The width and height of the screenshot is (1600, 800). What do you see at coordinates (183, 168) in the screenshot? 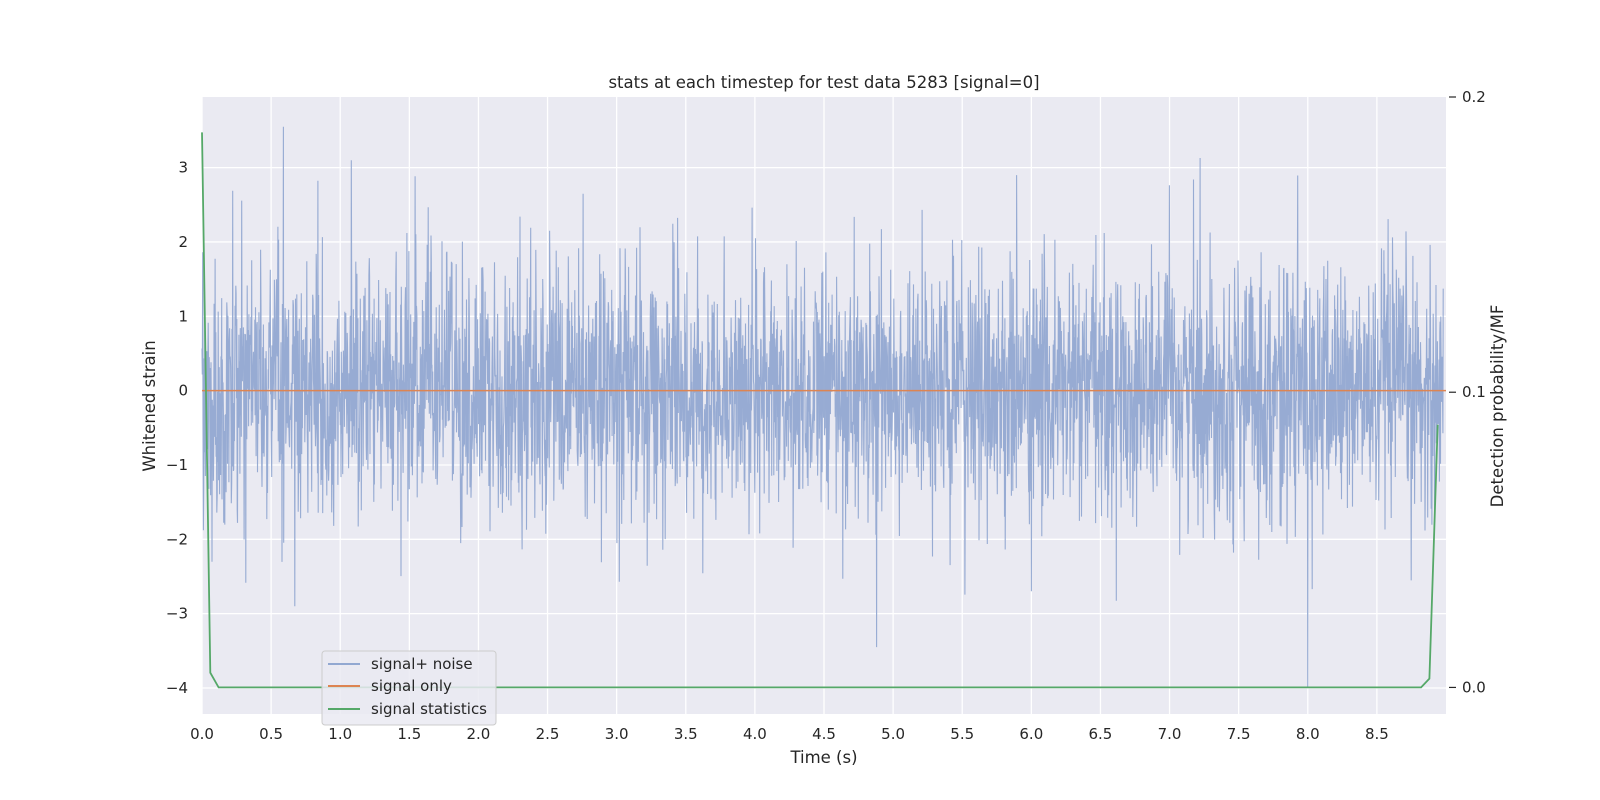
I see `y-tick-label: 3` at bounding box center [183, 168].